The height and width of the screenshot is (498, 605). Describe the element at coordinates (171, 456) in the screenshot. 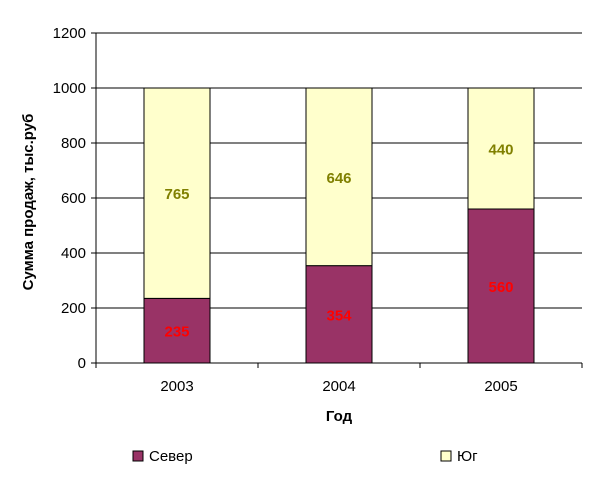

I see `legend-label-series-0: Север` at that location.